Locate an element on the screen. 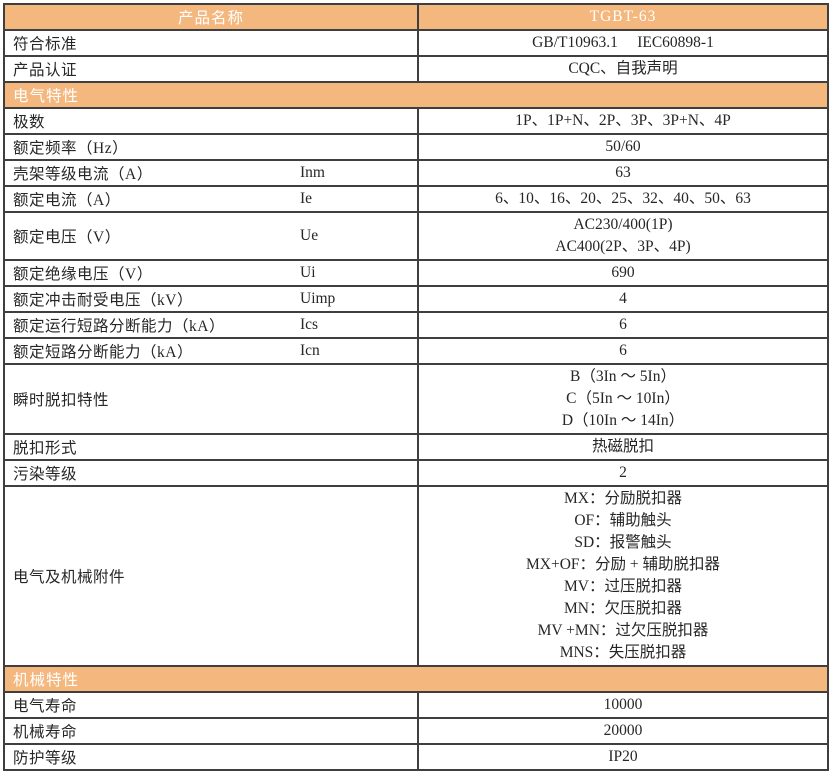  row-value: 4 is located at coordinates (623, 299).